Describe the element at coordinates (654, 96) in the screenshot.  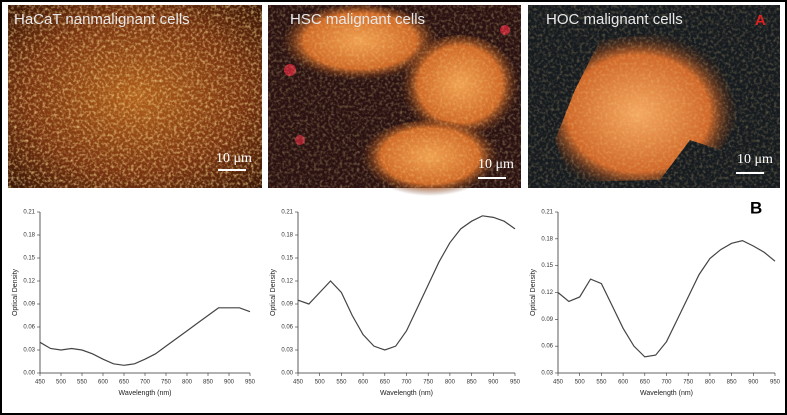
I see `micrograph: HOC malignant cells A 10 μm` at that location.